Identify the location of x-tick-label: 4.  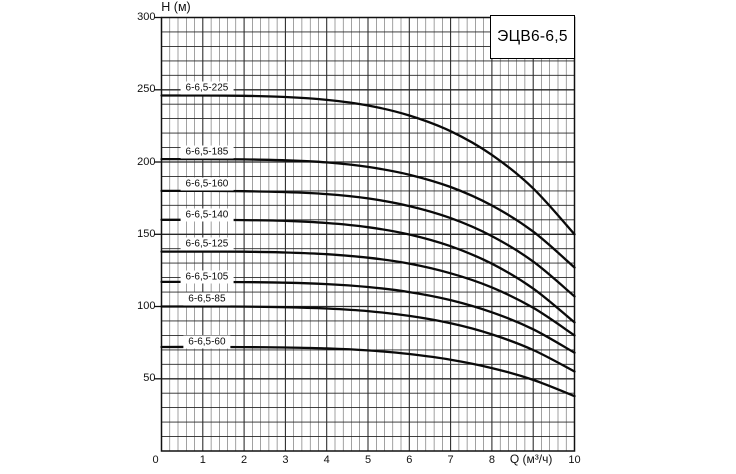
(326, 459).